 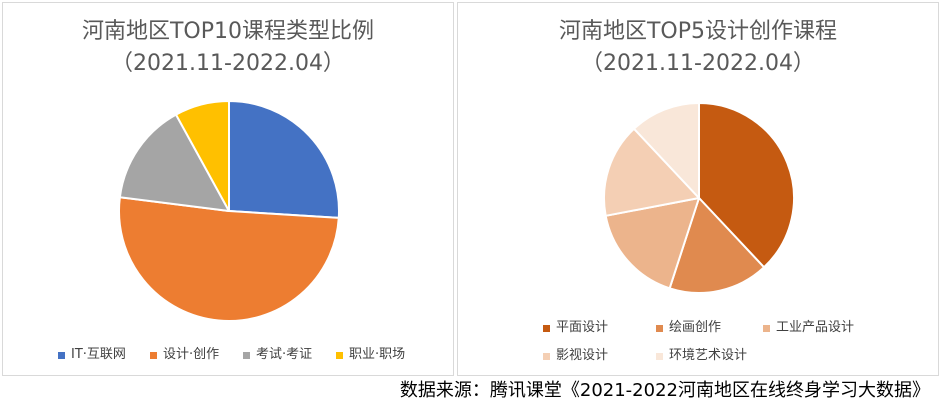 What do you see at coordinates (708, 355) in the screenshot?
I see `legend-label: 环境艺术设计` at bounding box center [708, 355].